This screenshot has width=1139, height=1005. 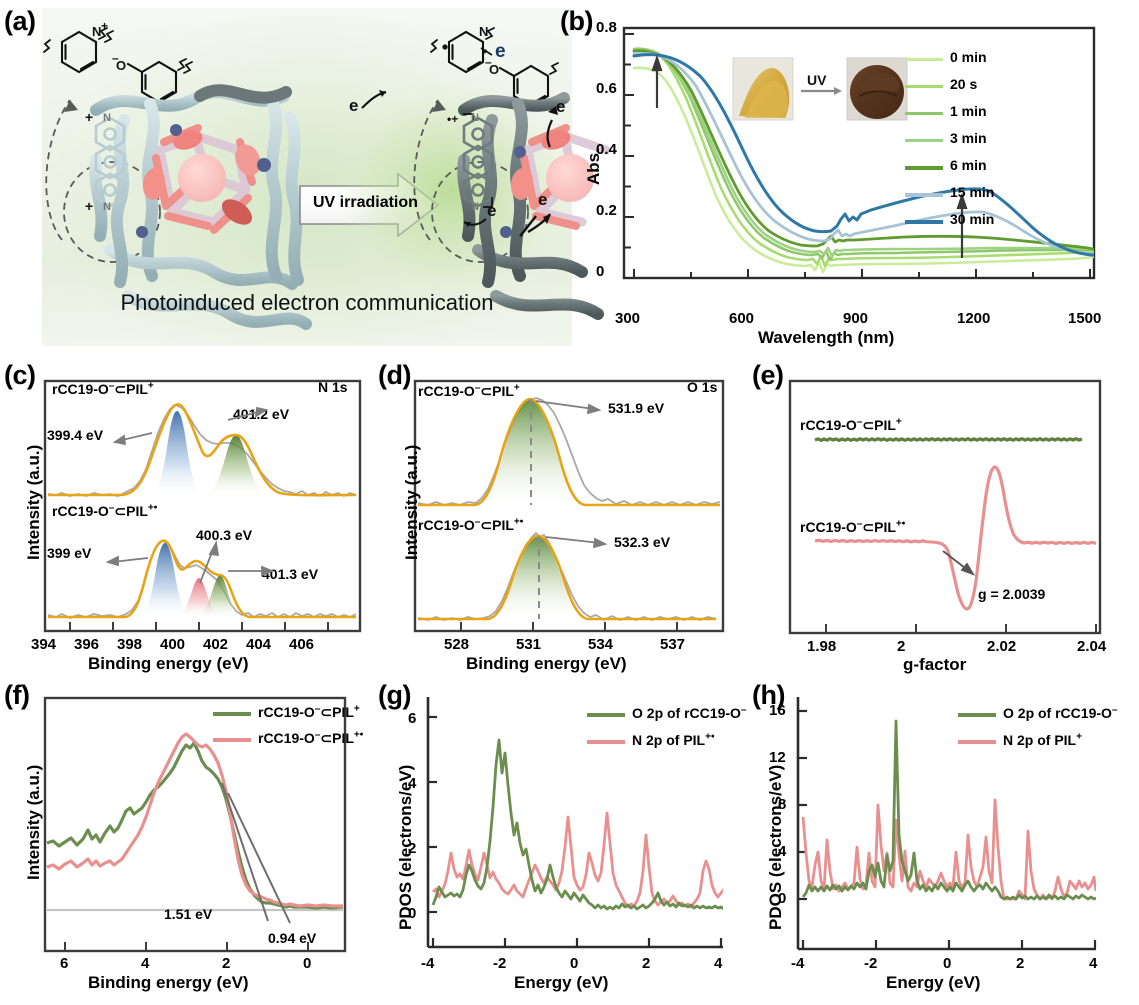 What do you see at coordinates (702, 387) in the screenshot?
I see `panel-d-corner-label: O 1s` at bounding box center [702, 387].